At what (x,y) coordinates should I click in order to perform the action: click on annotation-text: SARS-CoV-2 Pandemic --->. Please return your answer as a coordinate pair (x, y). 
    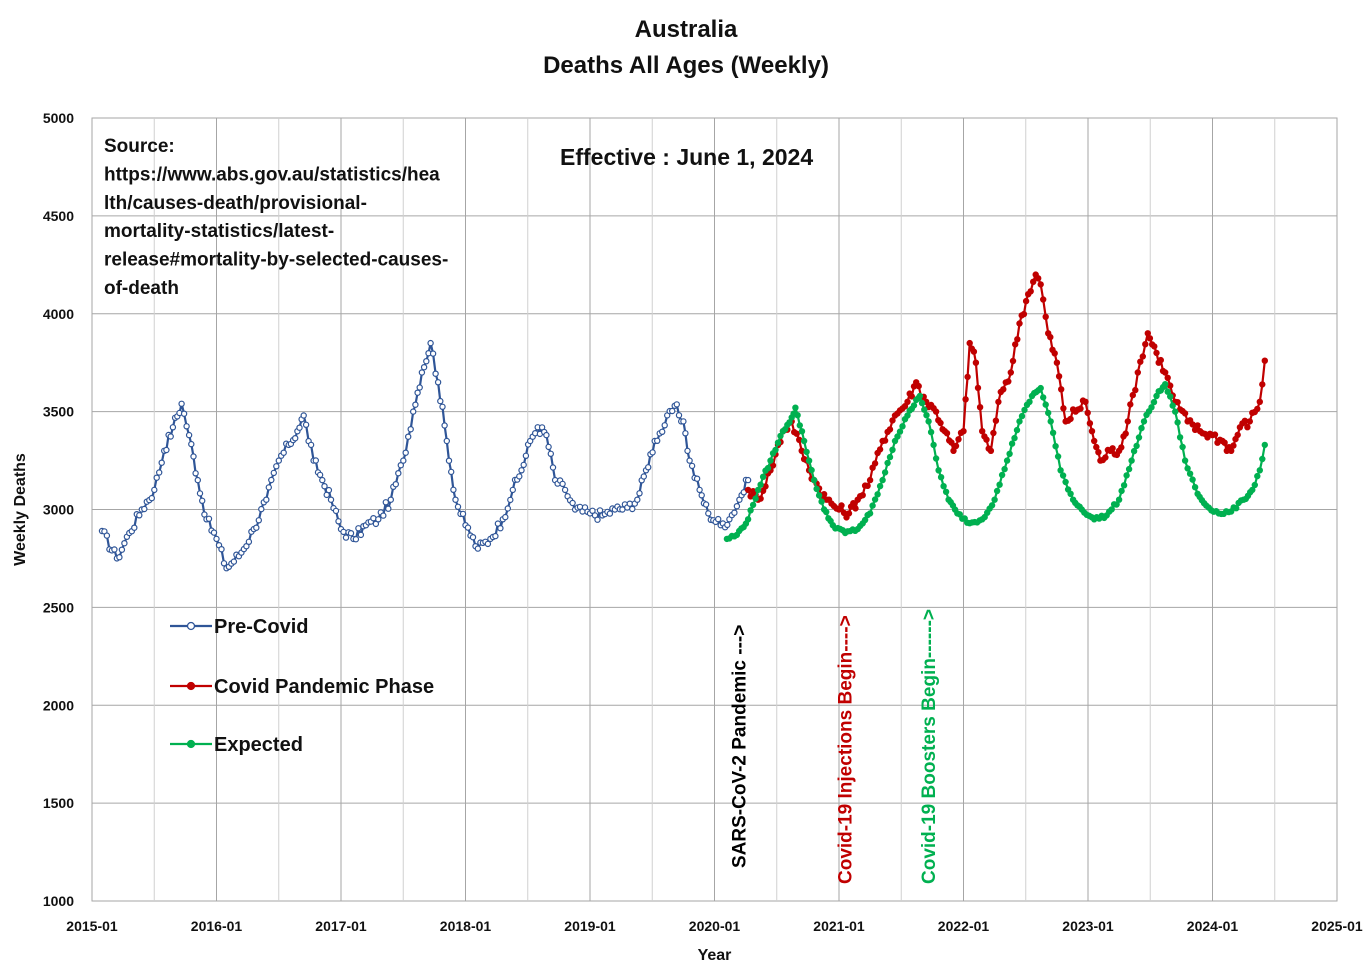
    Looking at the image, I should click on (740, 746).